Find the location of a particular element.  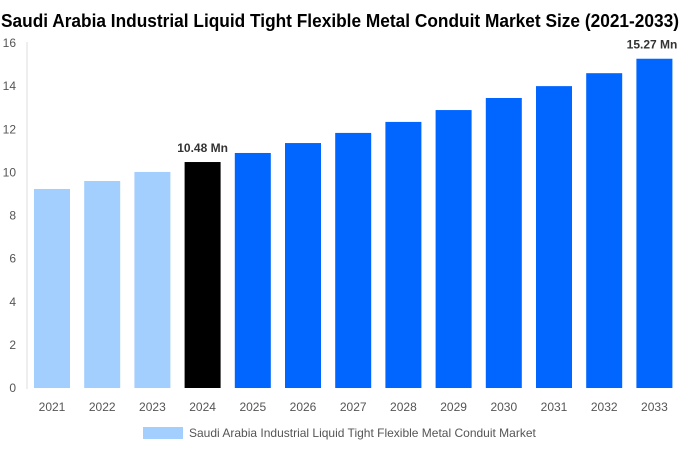

legend-swatch is located at coordinates (163, 433).